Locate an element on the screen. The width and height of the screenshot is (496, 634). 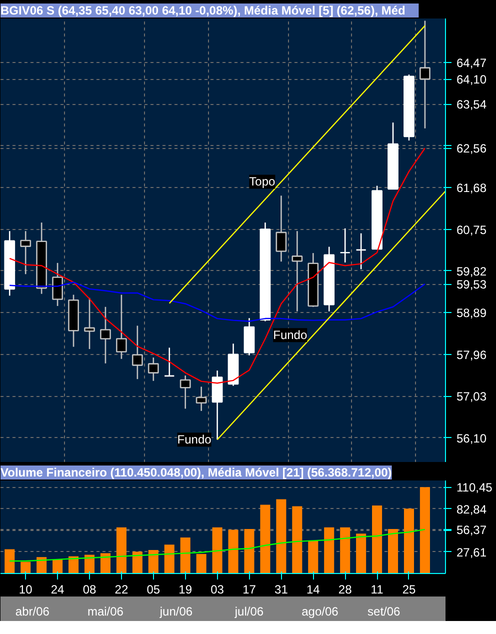
x-tick-label: 03 is located at coordinates (217, 589).